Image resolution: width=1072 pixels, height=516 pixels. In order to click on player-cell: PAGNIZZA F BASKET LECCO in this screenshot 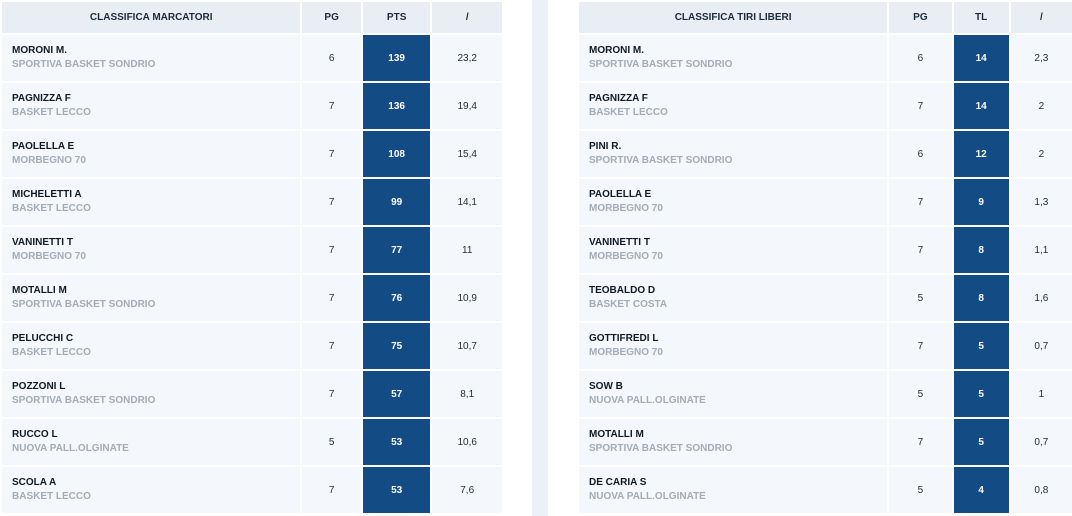, I will do `click(733, 106)`.